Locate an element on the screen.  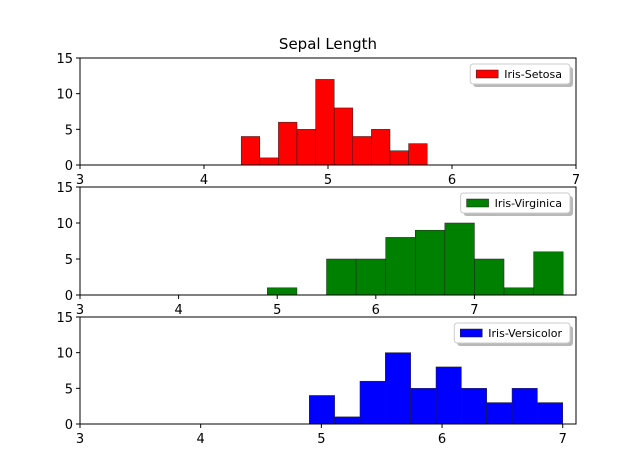
legend: Iris-Setosa is located at coordinates (521, 75).